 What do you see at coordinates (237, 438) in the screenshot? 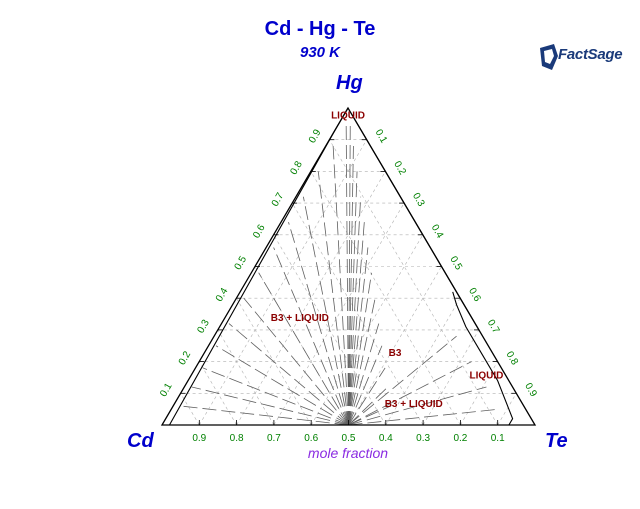
I see `tick-label-bottom: 0.8` at bounding box center [237, 438].